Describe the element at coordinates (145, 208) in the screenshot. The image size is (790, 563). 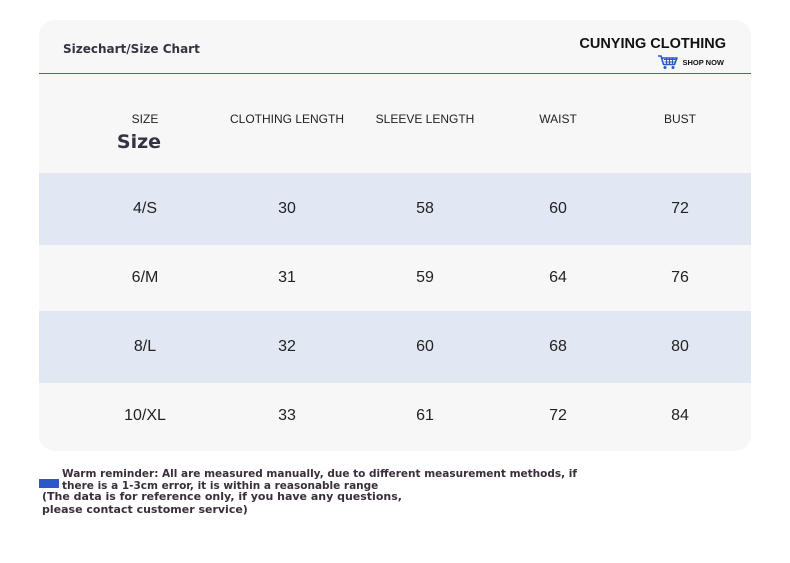
I see `size-cell: 4/S` at that location.